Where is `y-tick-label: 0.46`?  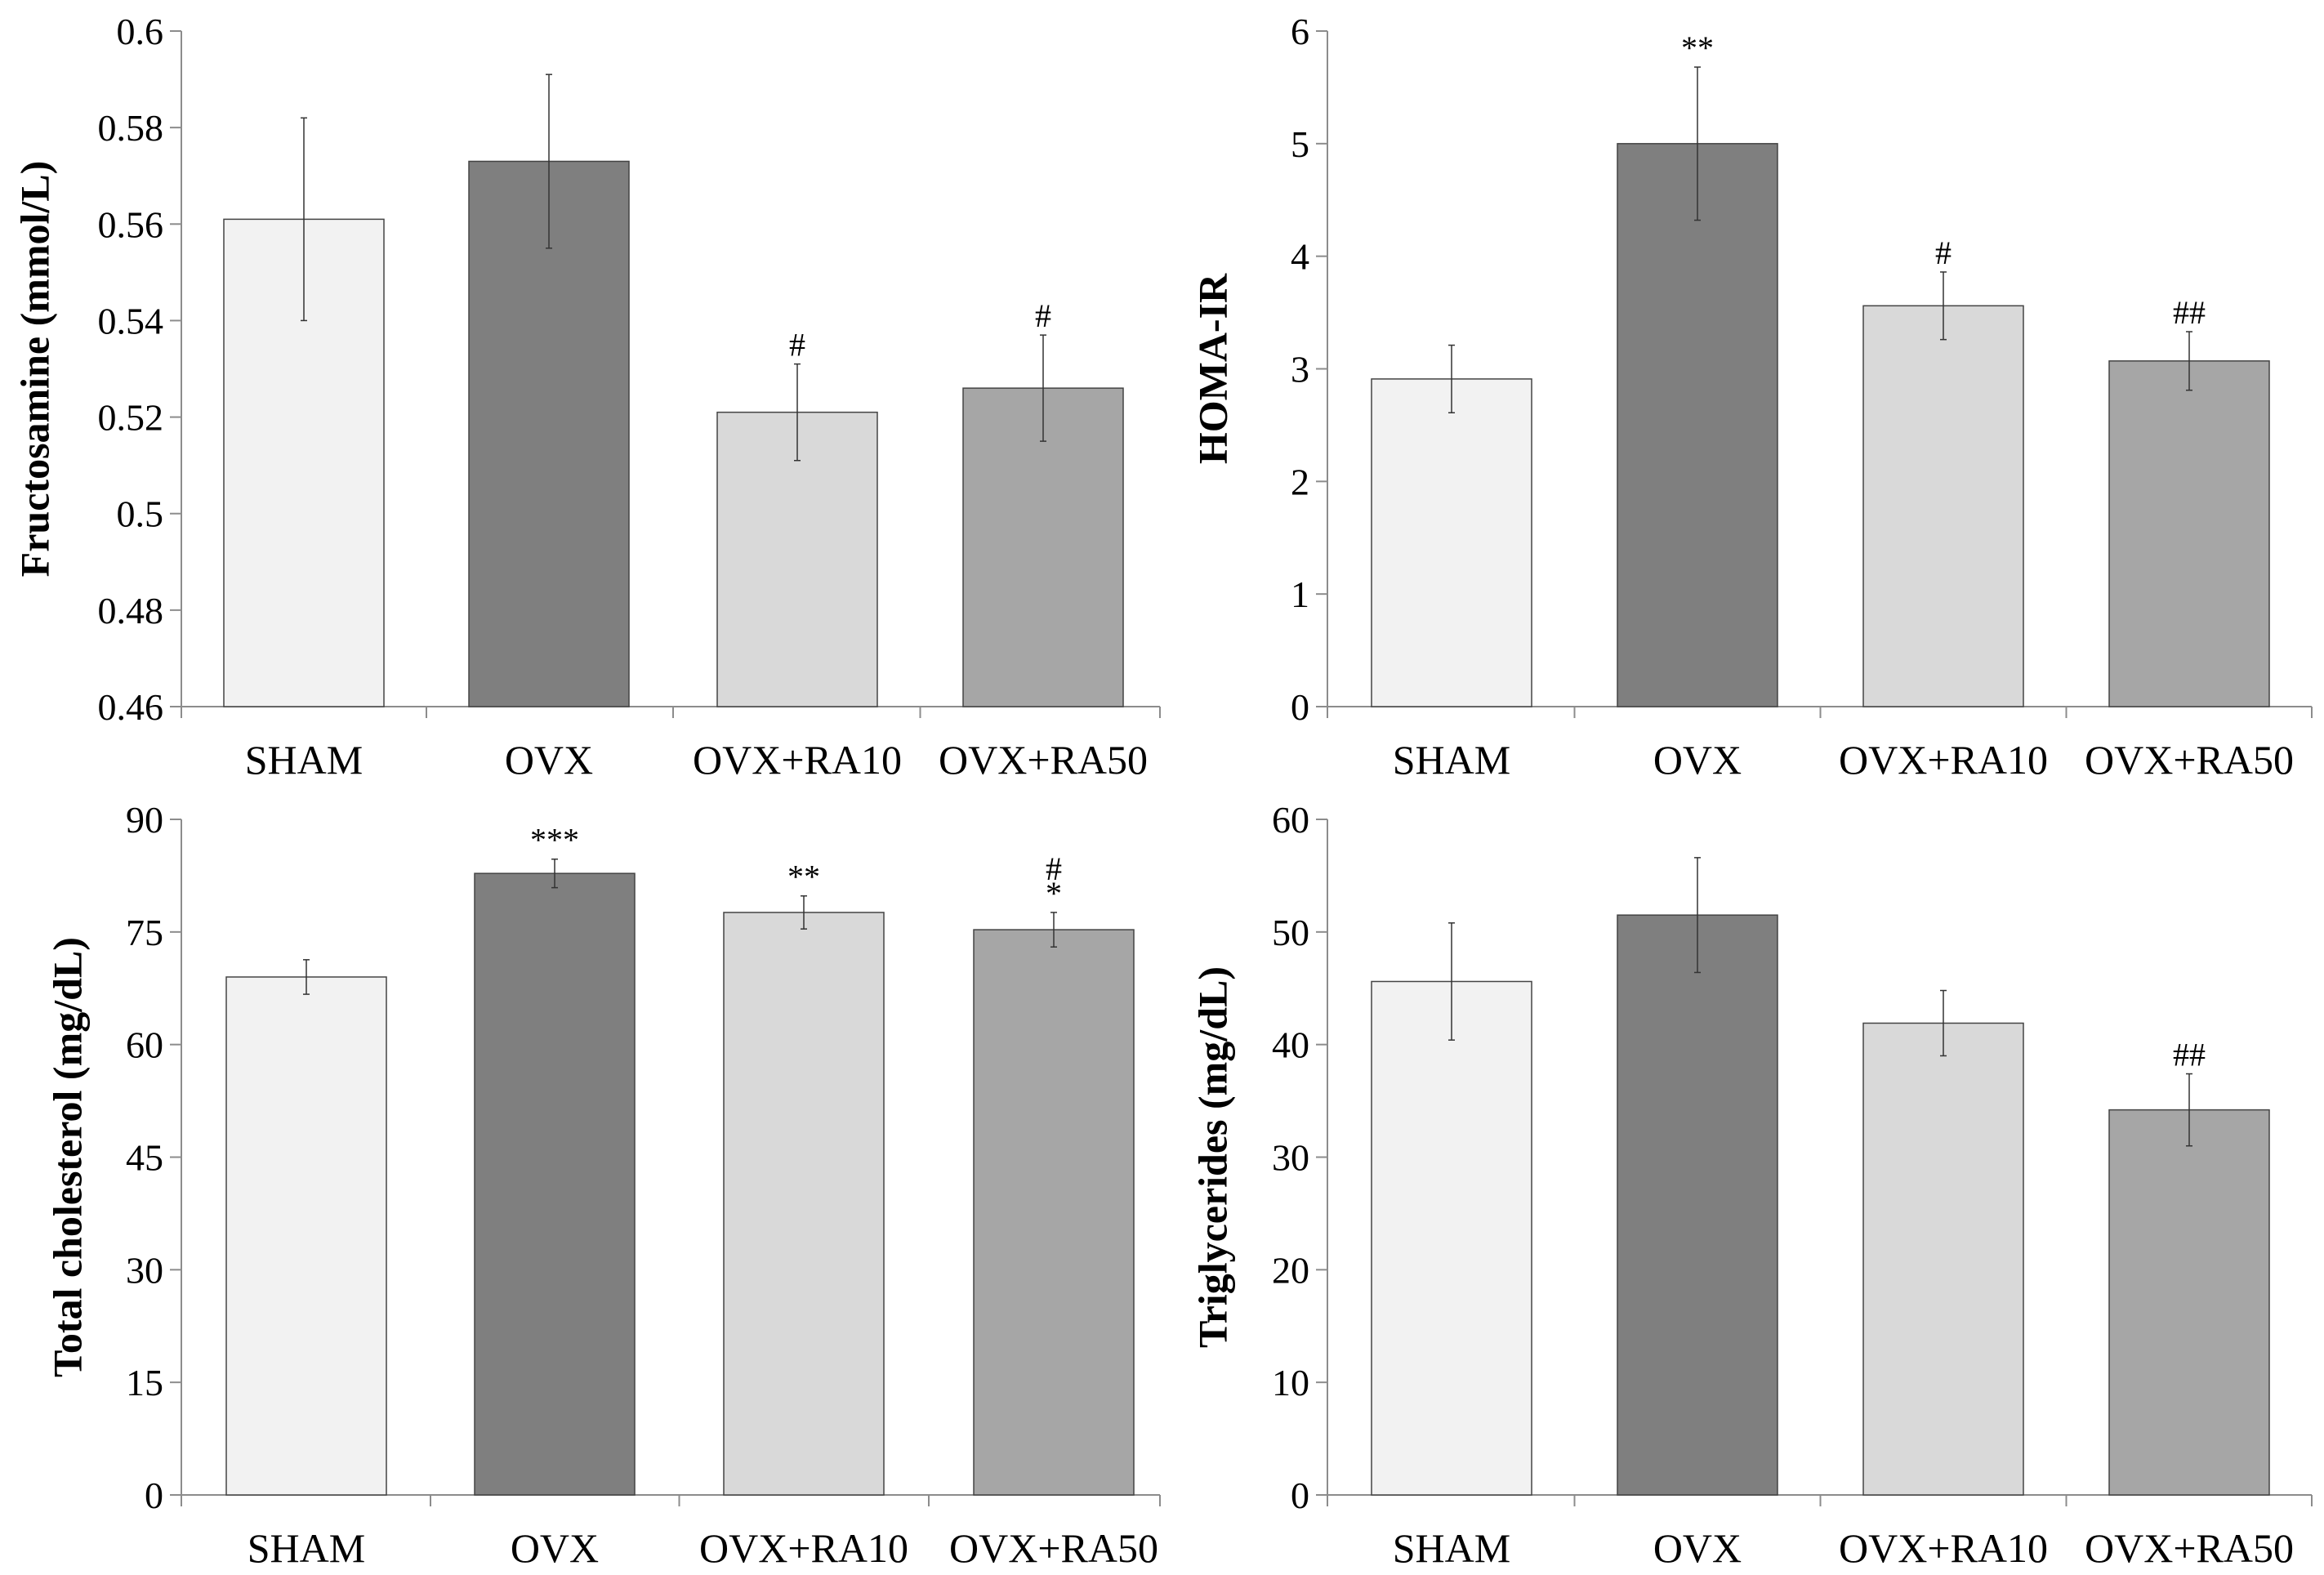 y-tick-label: 0.46 is located at coordinates (131, 707).